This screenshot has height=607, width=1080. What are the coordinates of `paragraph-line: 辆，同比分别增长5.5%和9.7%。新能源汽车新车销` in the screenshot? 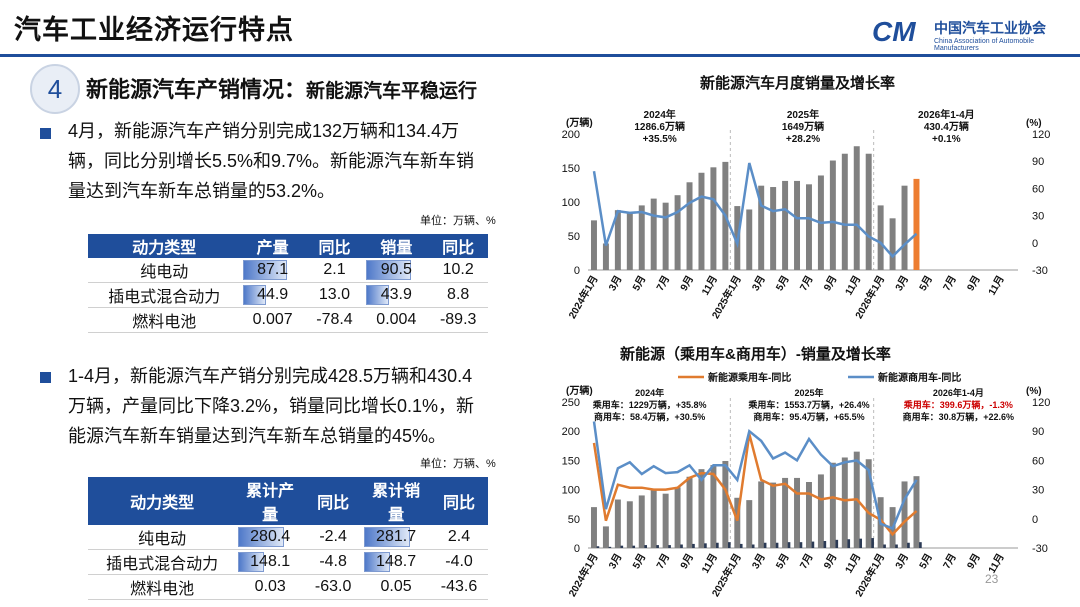 It's located at (271, 161).